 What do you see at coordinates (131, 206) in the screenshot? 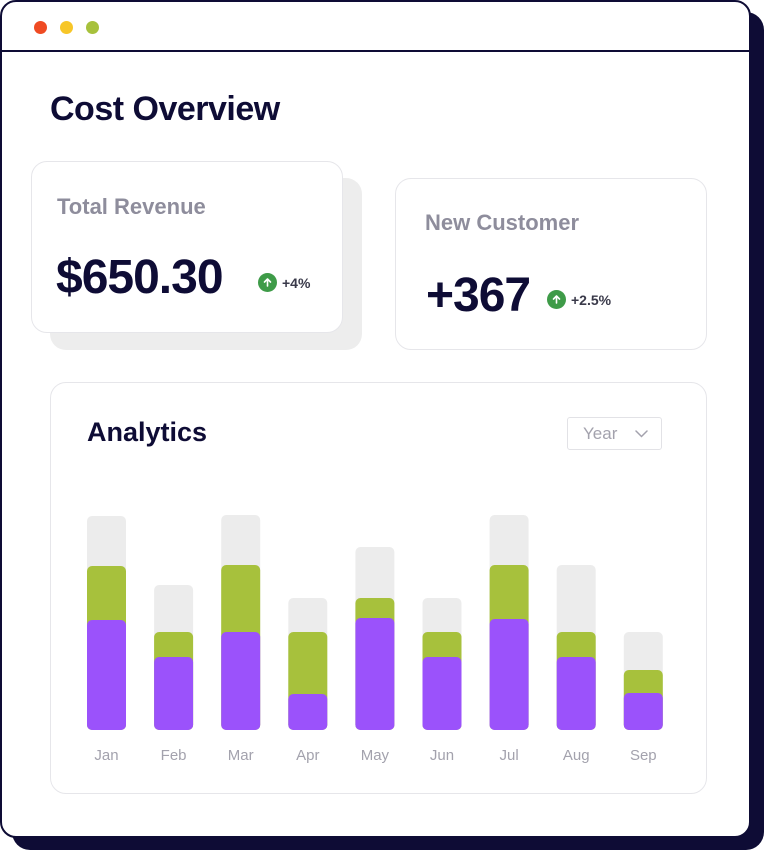
I see `revenue-label: Total Revenue` at bounding box center [131, 206].